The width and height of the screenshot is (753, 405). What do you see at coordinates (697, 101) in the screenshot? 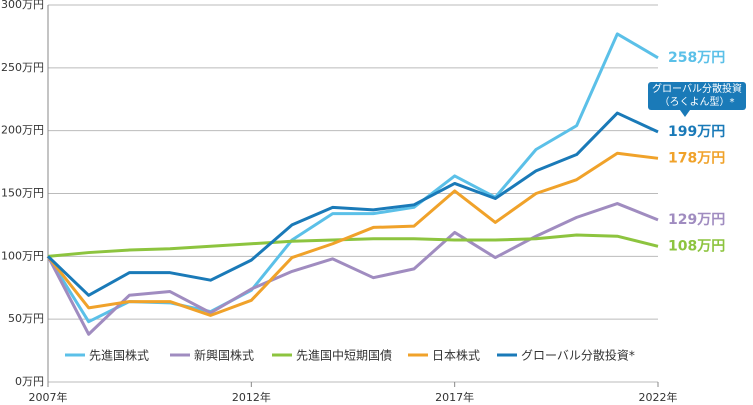
I see `annotation-text: （ろくよん型）*` at bounding box center [697, 101].